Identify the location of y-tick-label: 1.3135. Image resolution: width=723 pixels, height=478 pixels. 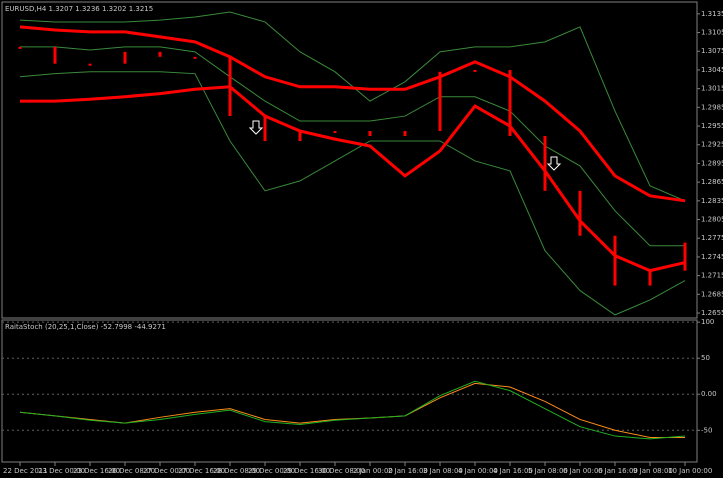
(712, 14).